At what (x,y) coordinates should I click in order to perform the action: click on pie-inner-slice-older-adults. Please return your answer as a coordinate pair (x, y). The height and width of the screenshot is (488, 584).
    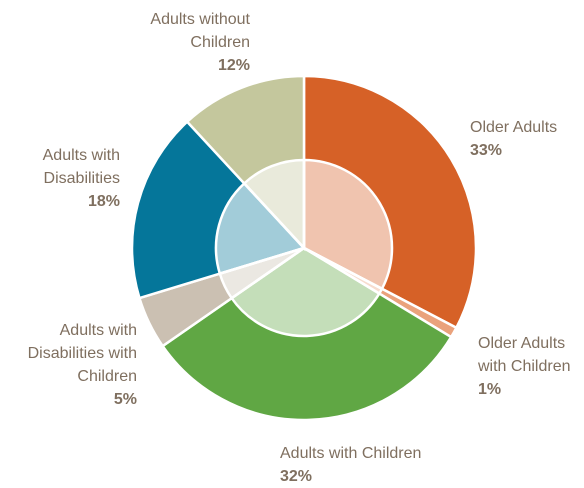
    Looking at the image, I should click on (348, 224).